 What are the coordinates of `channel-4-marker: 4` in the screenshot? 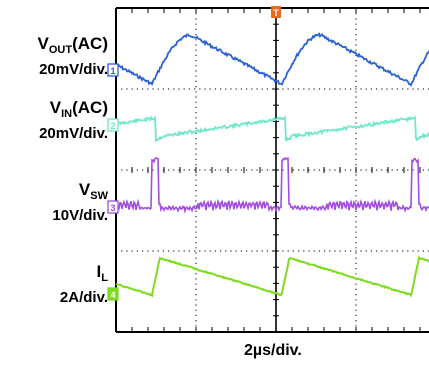 It's located at (113, 294).